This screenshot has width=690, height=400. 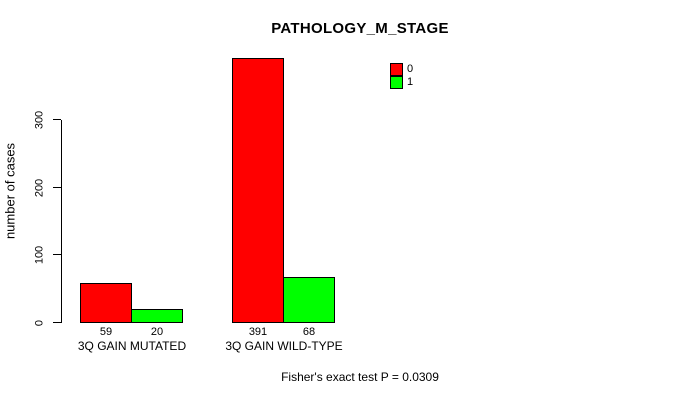 I want to click on y-axis-tick-label: 300, so click(x=39, y=120).